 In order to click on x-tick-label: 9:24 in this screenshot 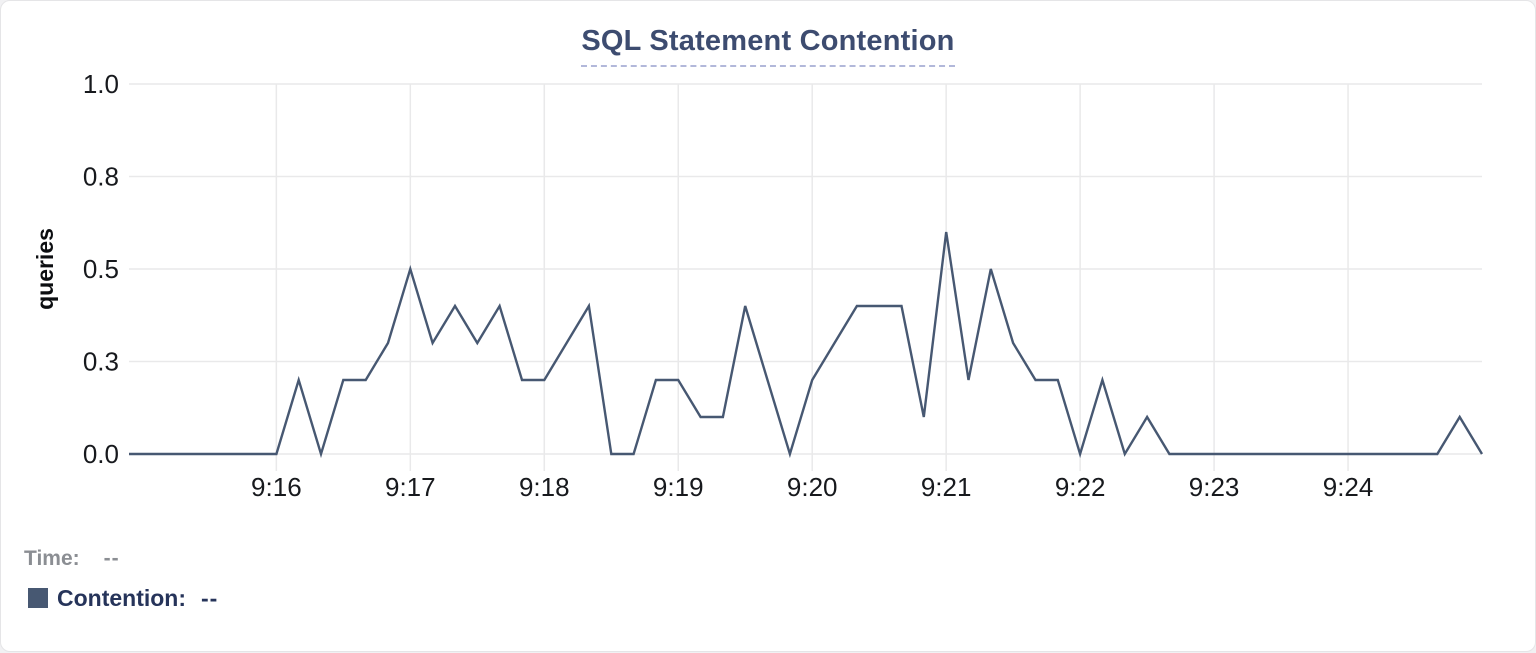, I will do `click(1348, 487)`.